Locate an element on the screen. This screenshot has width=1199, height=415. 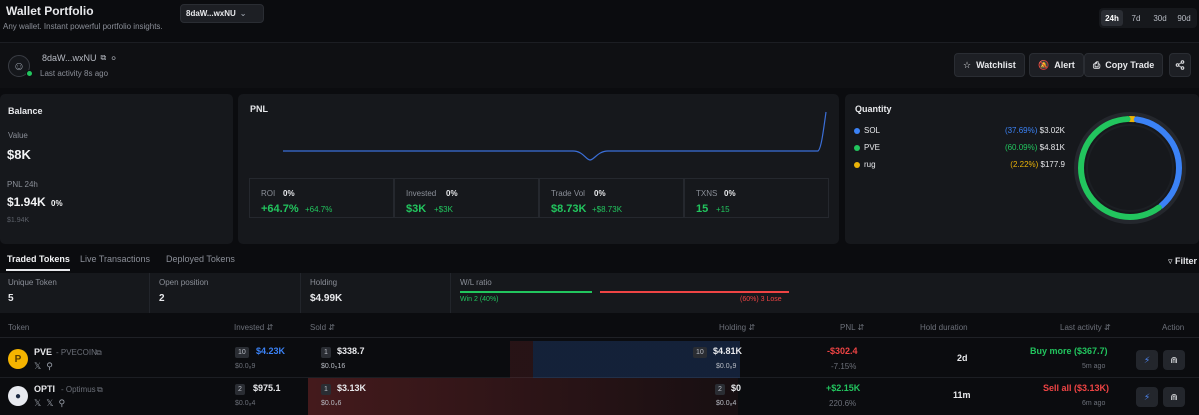
invested-count-badge: 10 is located at coordinates (242, 352).